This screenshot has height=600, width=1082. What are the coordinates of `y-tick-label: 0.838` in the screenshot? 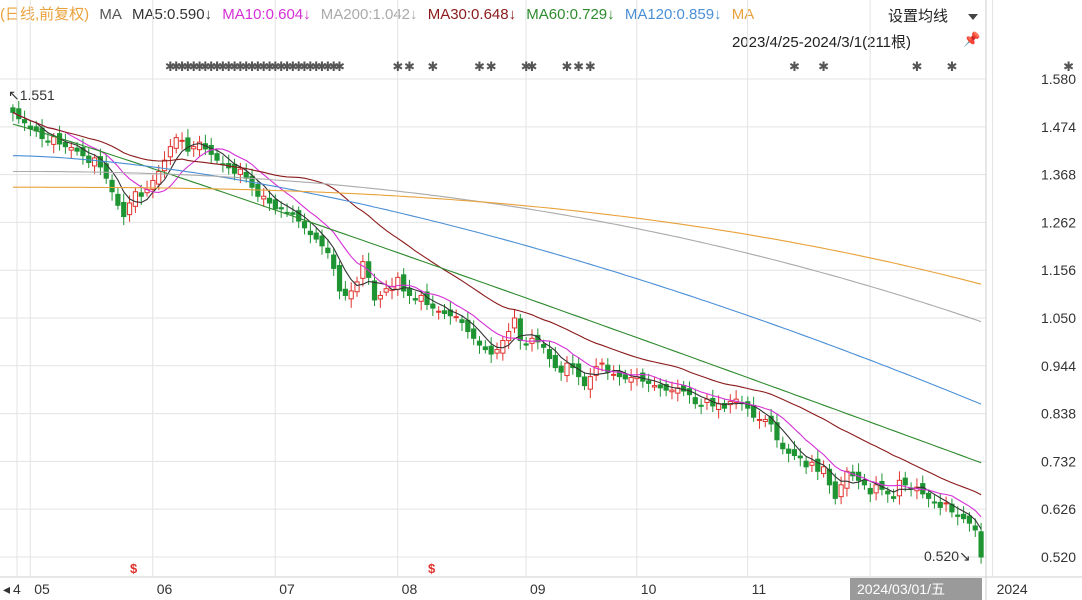 It's located at (1058, 414).